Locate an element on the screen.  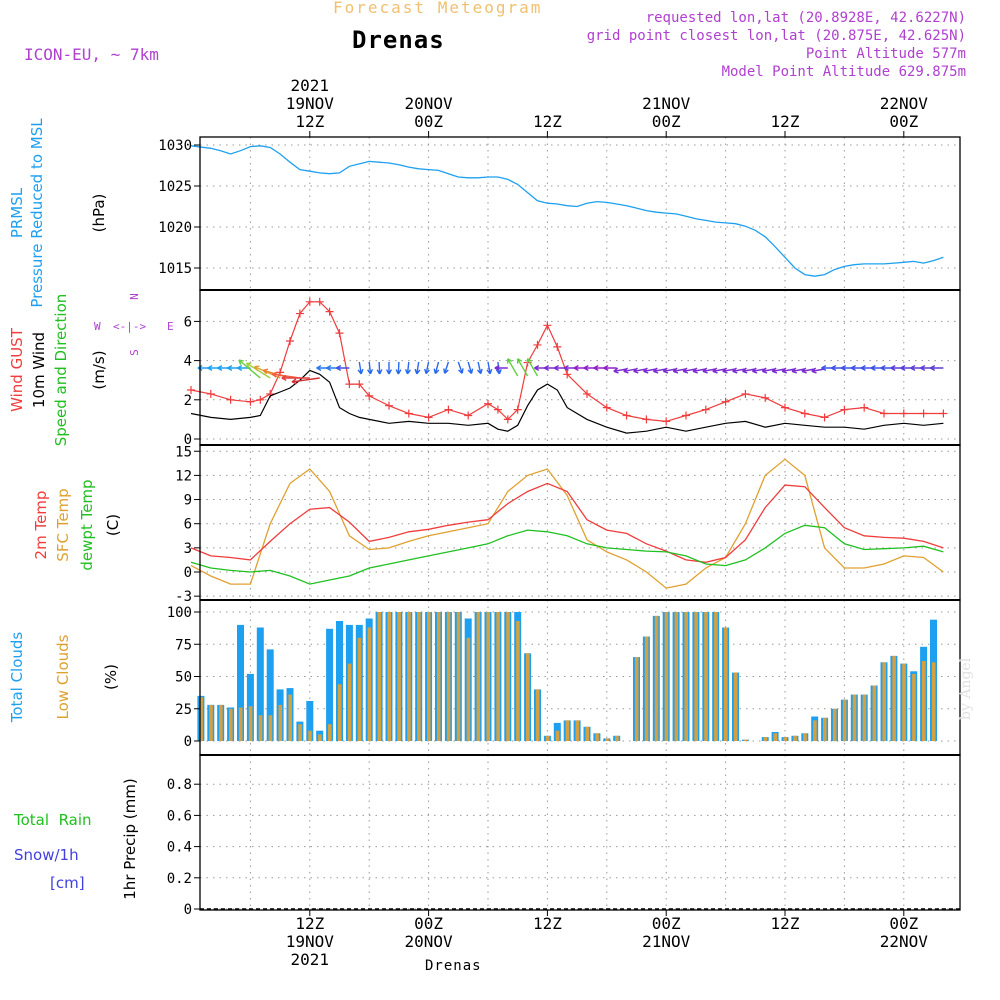
y-tick-label: 1020 is located at coordinates (175, 228).